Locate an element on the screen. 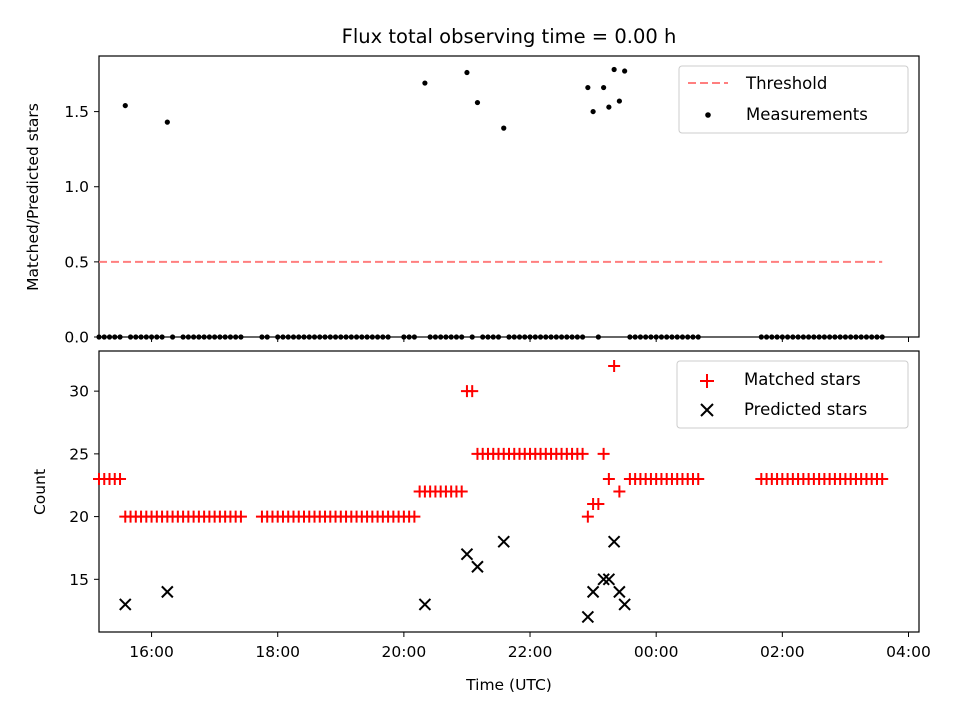 Image resolution: width=960 pixels, height=720 pixels. top-y-tick-label: 1.0 is located at coordinates (76, 187).